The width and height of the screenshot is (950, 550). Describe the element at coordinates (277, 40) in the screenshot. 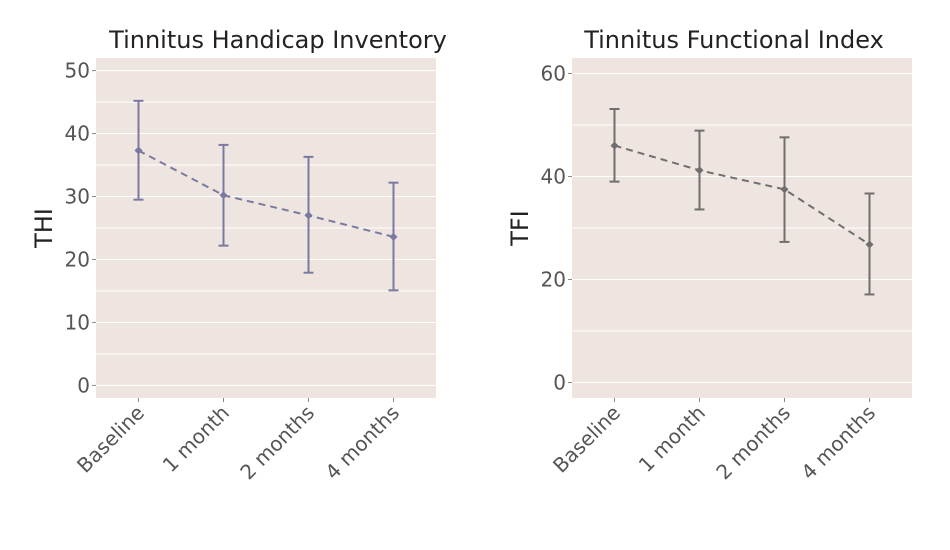

I see `thi-chart-title: Tinnitus Handicap Inventory` at that location.